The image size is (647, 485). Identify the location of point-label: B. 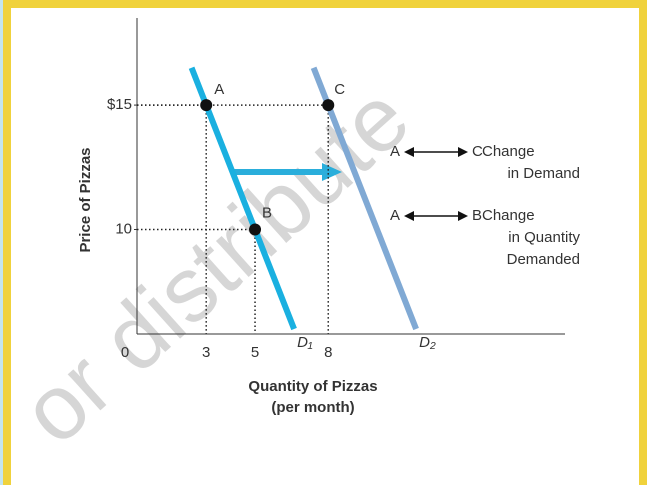
(267, 212).